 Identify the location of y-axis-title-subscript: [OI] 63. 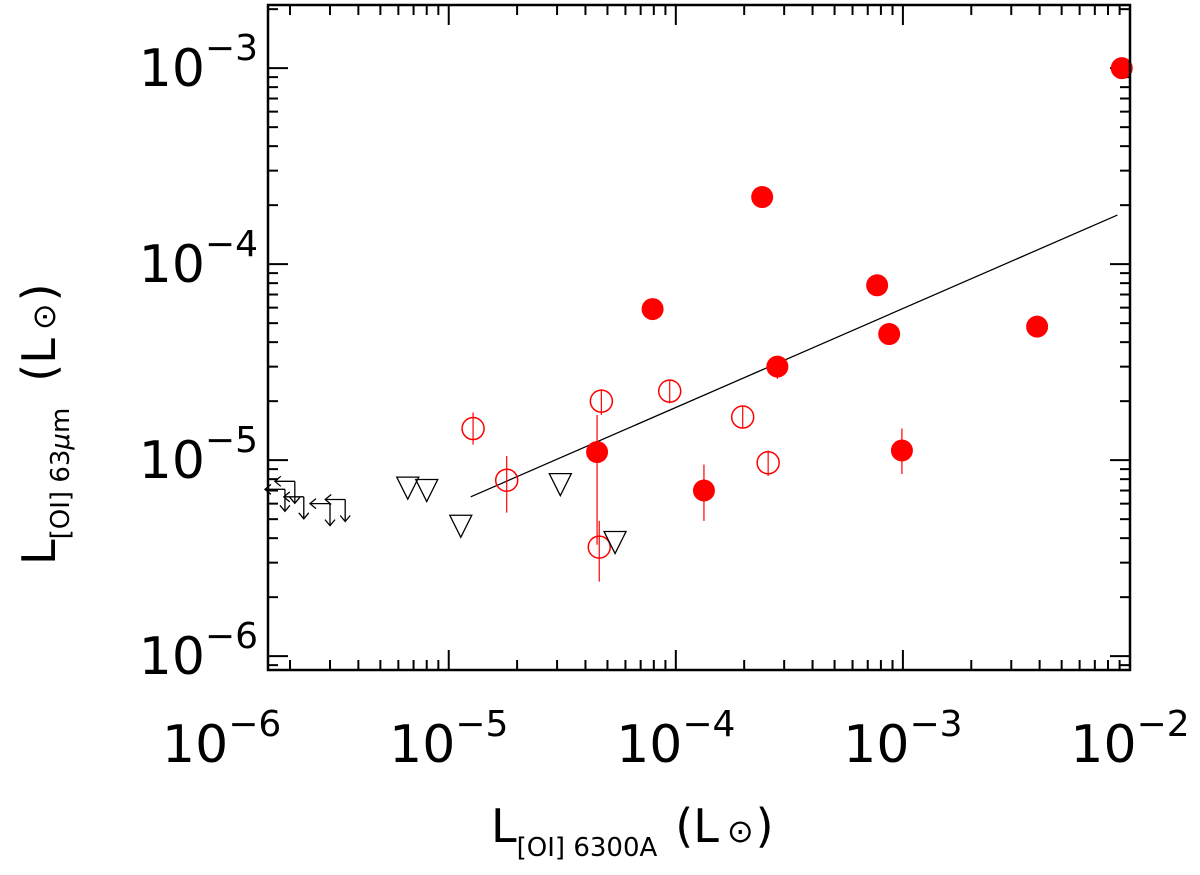
(61, 495).